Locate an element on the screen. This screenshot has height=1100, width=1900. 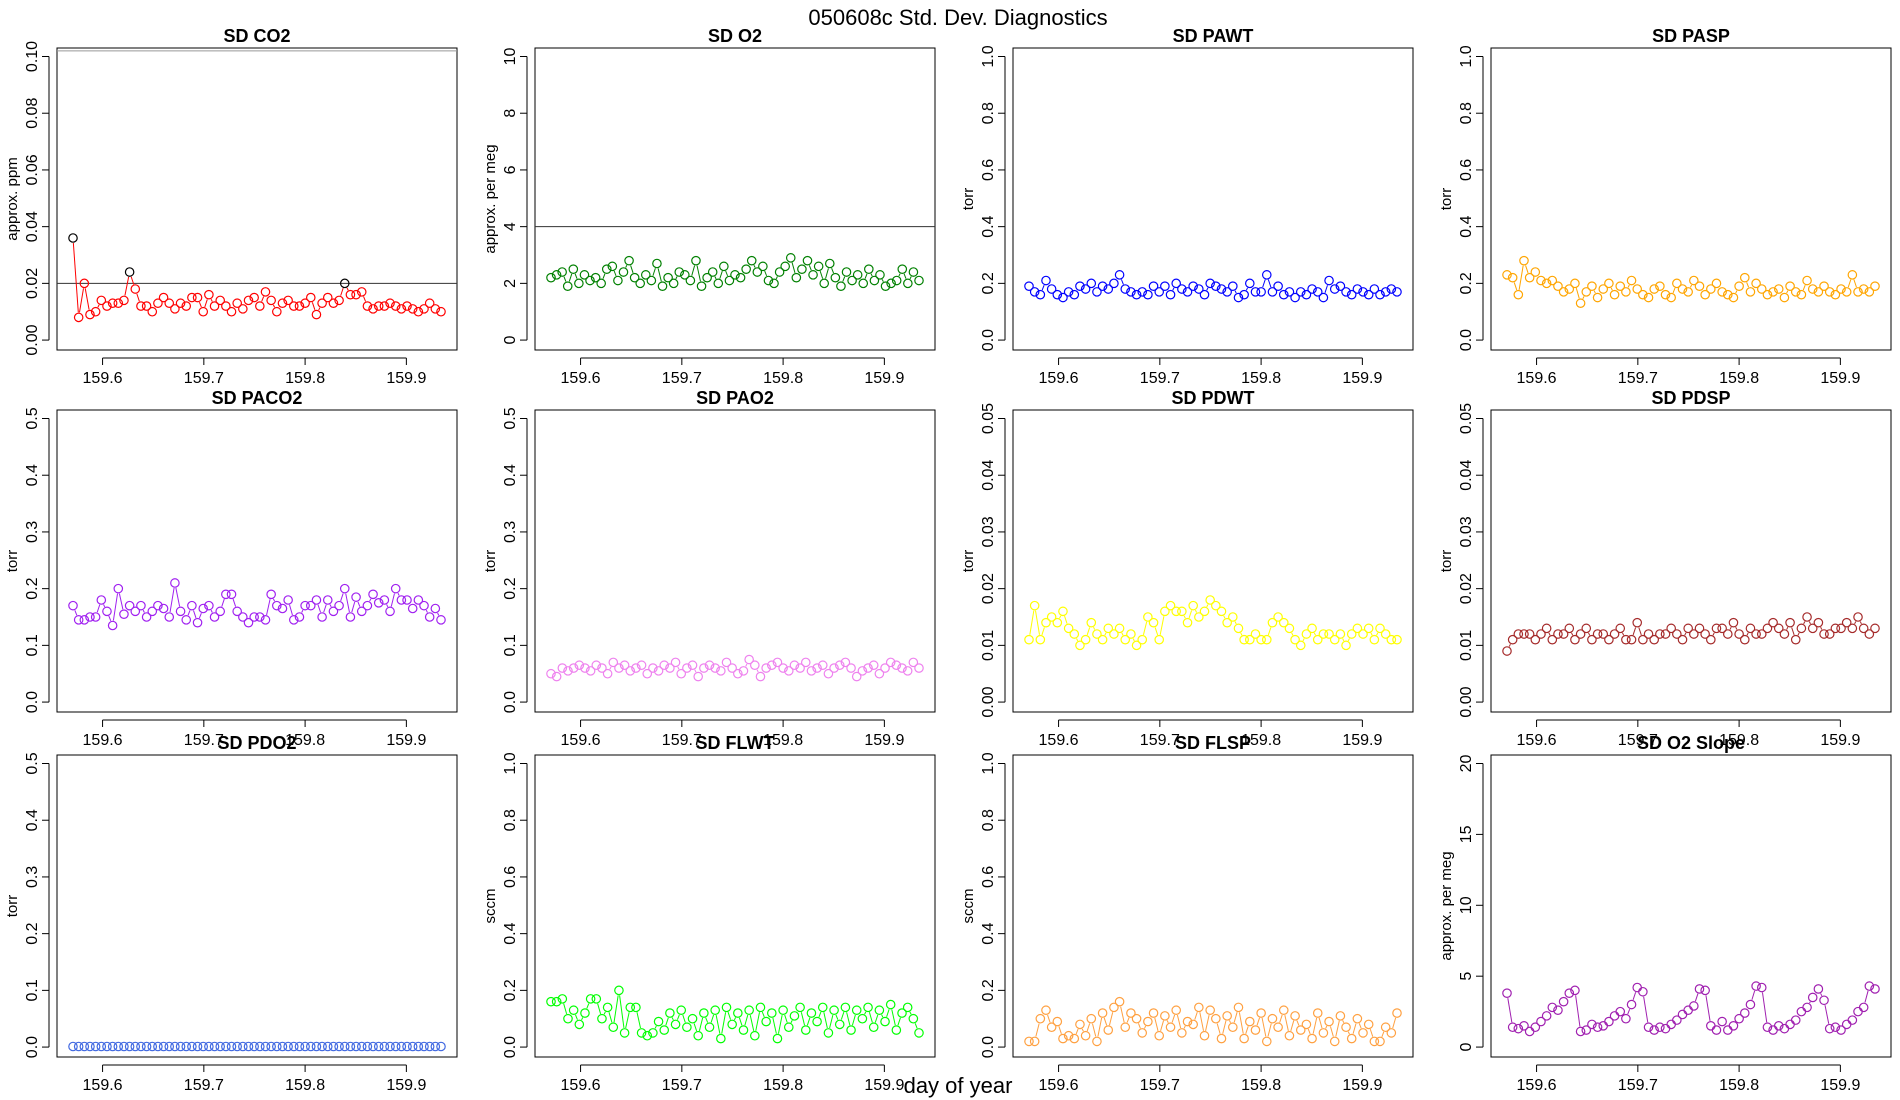
y-tick-label: 10 is located at coordinates (1466, 905).